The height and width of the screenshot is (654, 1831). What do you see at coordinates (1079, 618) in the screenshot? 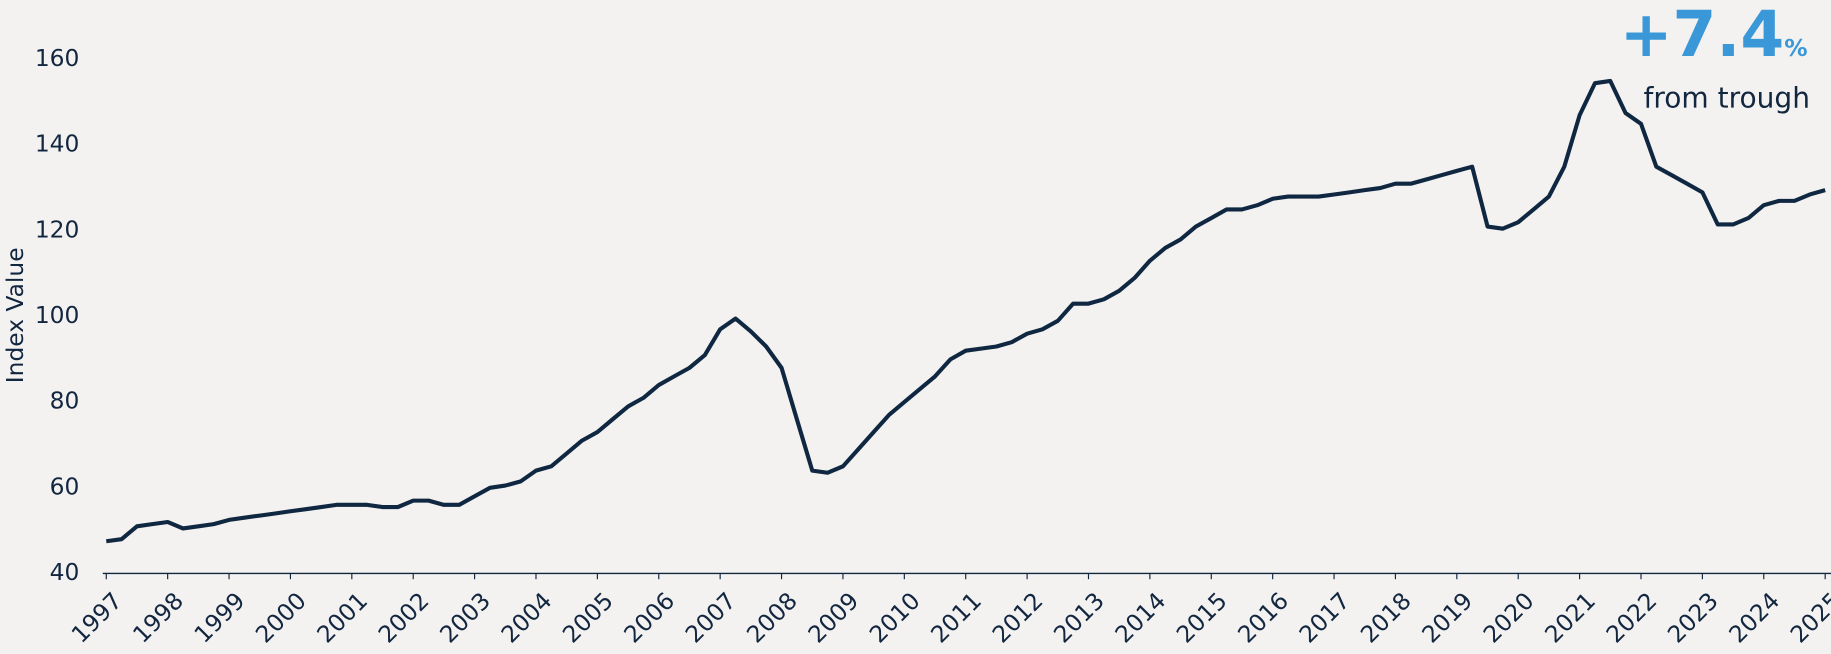
I see `x-tick-label: 2013` at bounding box center [1079, 618].